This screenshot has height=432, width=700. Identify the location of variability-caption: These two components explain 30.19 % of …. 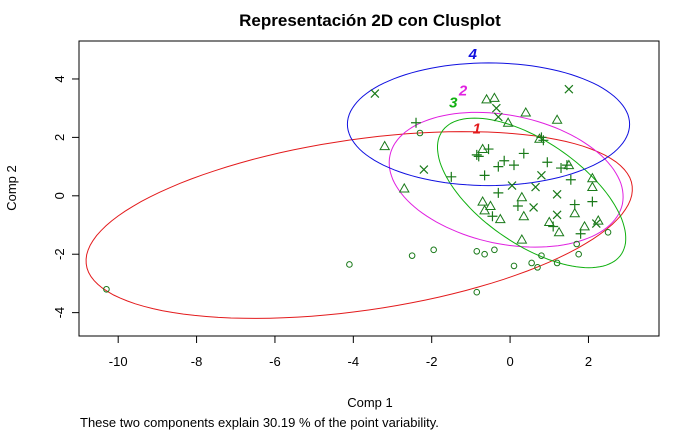
(259, 422).